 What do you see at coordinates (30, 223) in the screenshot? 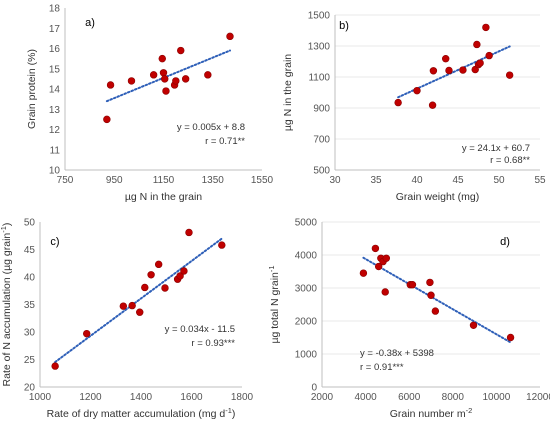
I see `y-tick-label: 50` at bounding box center [30, 223].